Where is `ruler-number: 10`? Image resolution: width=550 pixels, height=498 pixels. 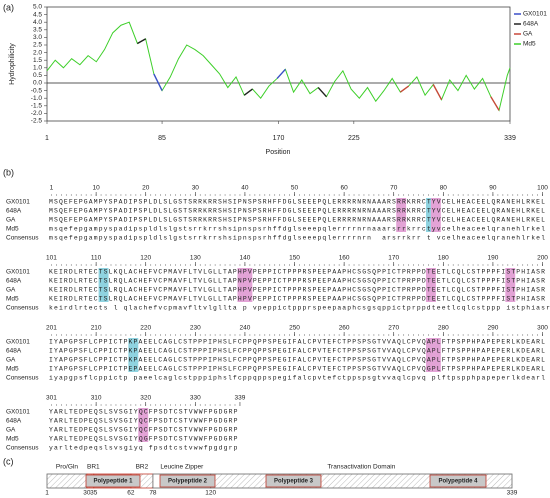
ruler-number: 10 is located at coordinates (97, 188).